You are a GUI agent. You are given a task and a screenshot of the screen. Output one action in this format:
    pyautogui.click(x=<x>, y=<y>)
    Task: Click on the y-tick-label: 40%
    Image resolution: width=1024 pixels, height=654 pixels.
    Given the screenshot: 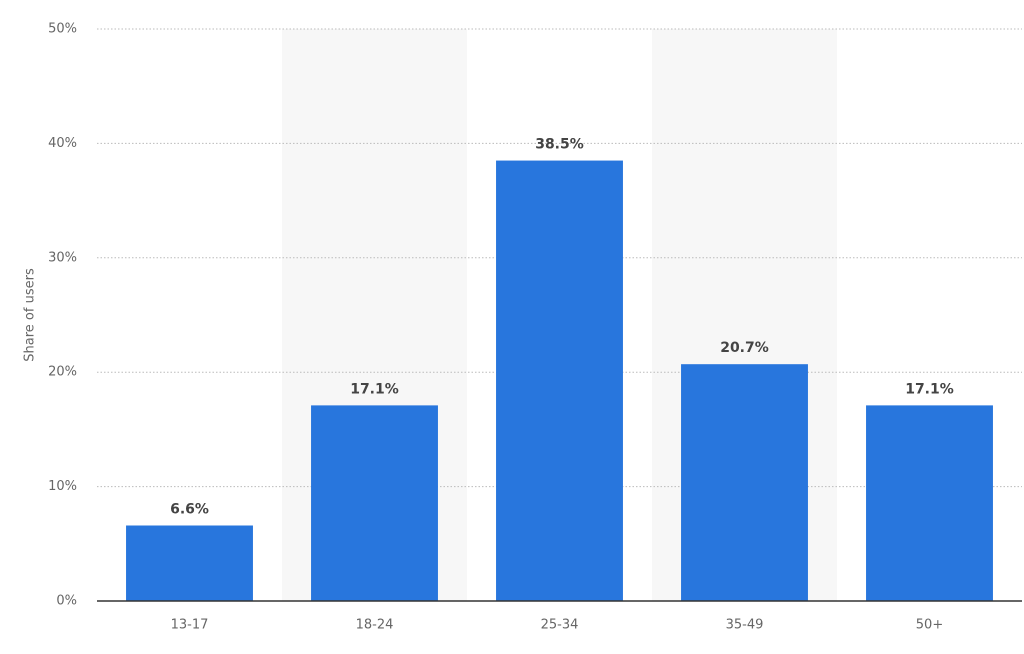 What is the action you would take?
    pyautogui.click(x=62, y=143)
    